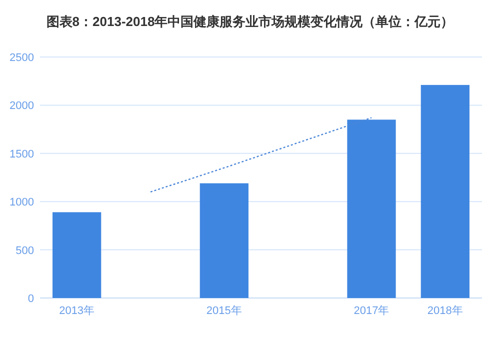 This screenshot has height=362, width=500. Describe the element at coordinates (445, 311) in the screenshot. I see `x-tick-label: 2018年` at that location.